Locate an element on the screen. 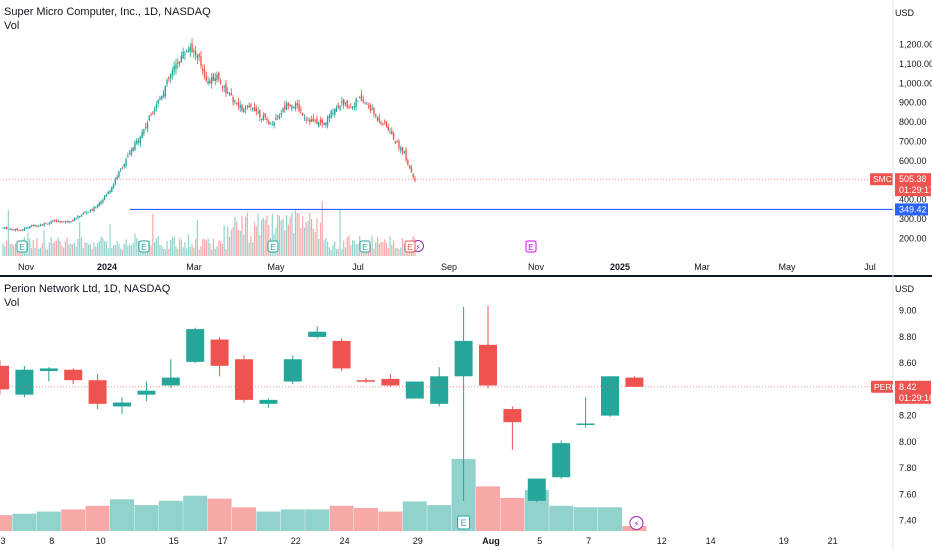  top-earnings-label-1: E is located at coordinates (144, 247).